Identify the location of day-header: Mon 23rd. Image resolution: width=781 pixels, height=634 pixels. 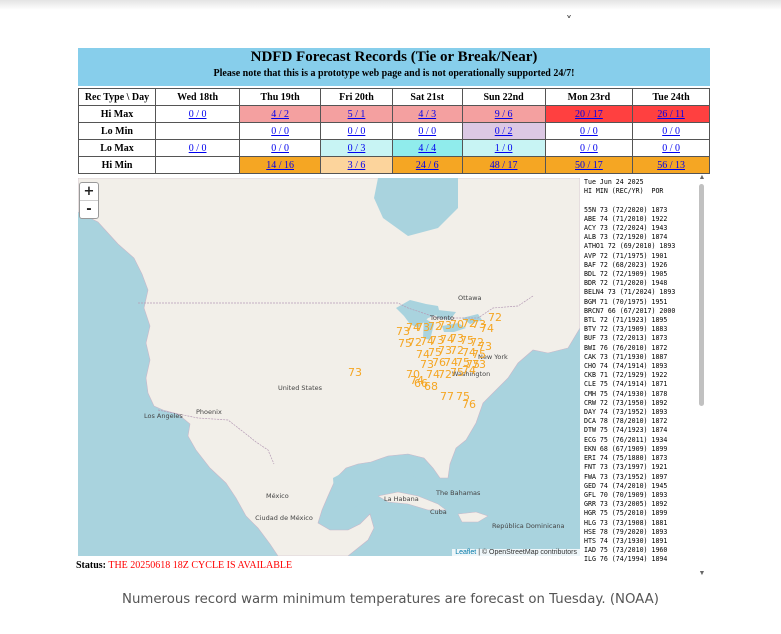
(589, 97).